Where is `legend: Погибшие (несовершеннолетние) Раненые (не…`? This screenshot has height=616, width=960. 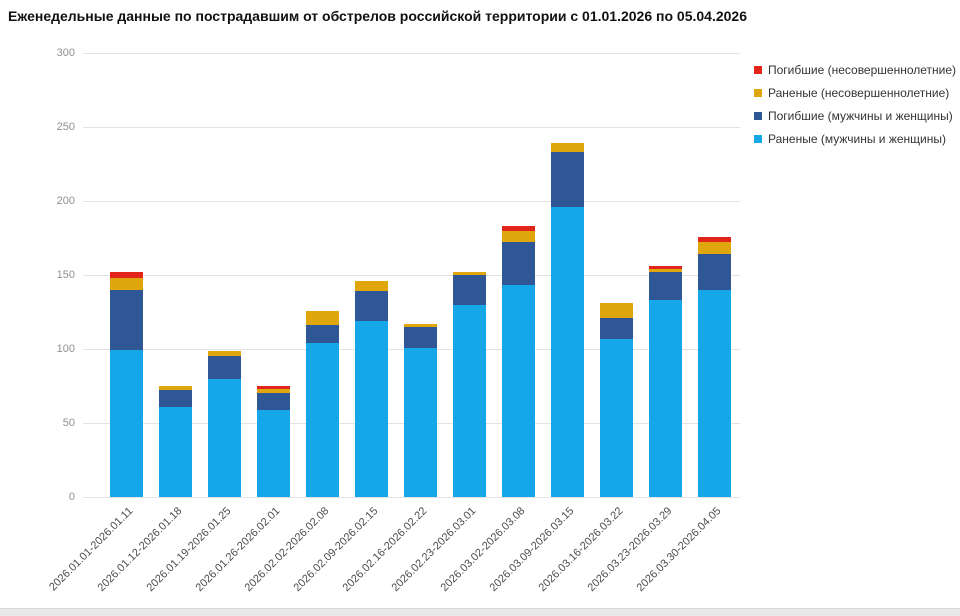
legend: Погибшие (несовершеннолетние) Раненые (не… is located at coordinates (855, 108).